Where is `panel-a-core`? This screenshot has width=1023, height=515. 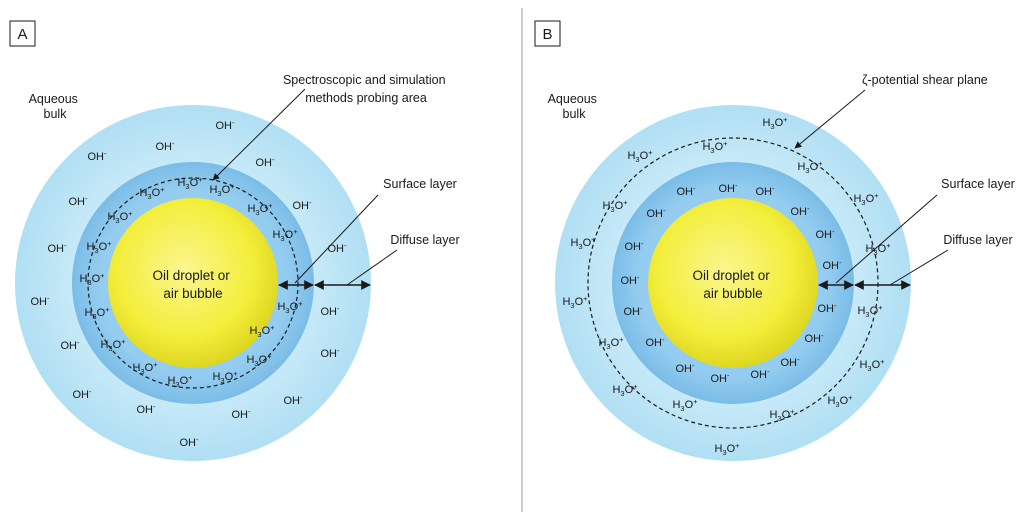 panel-a-core is located at coordinates (193, 283).